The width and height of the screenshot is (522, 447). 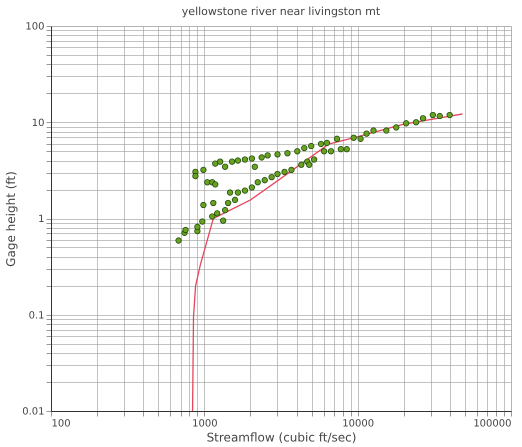 I want to click on y-tick-label: 0.01, so click(x=33, y=412).